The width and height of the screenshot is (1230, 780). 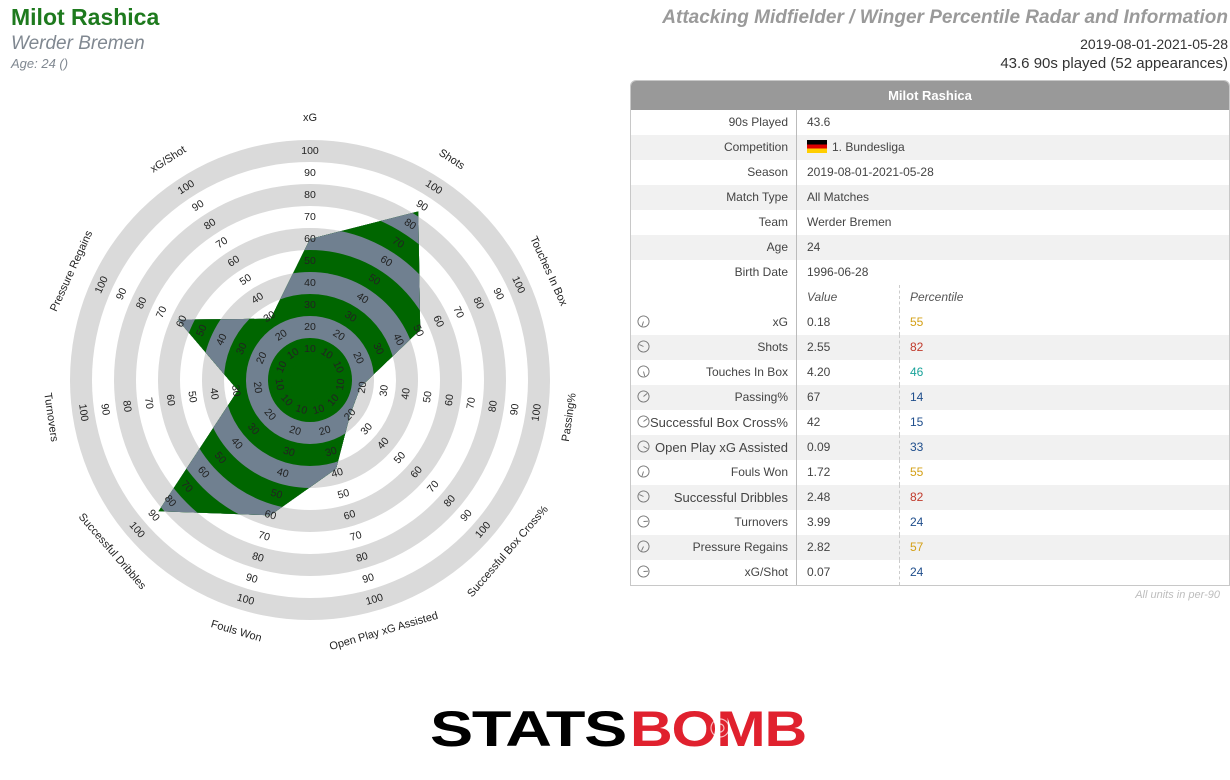 I want to click on metric-label: Pressure Regains, so click(x=740, y=547).